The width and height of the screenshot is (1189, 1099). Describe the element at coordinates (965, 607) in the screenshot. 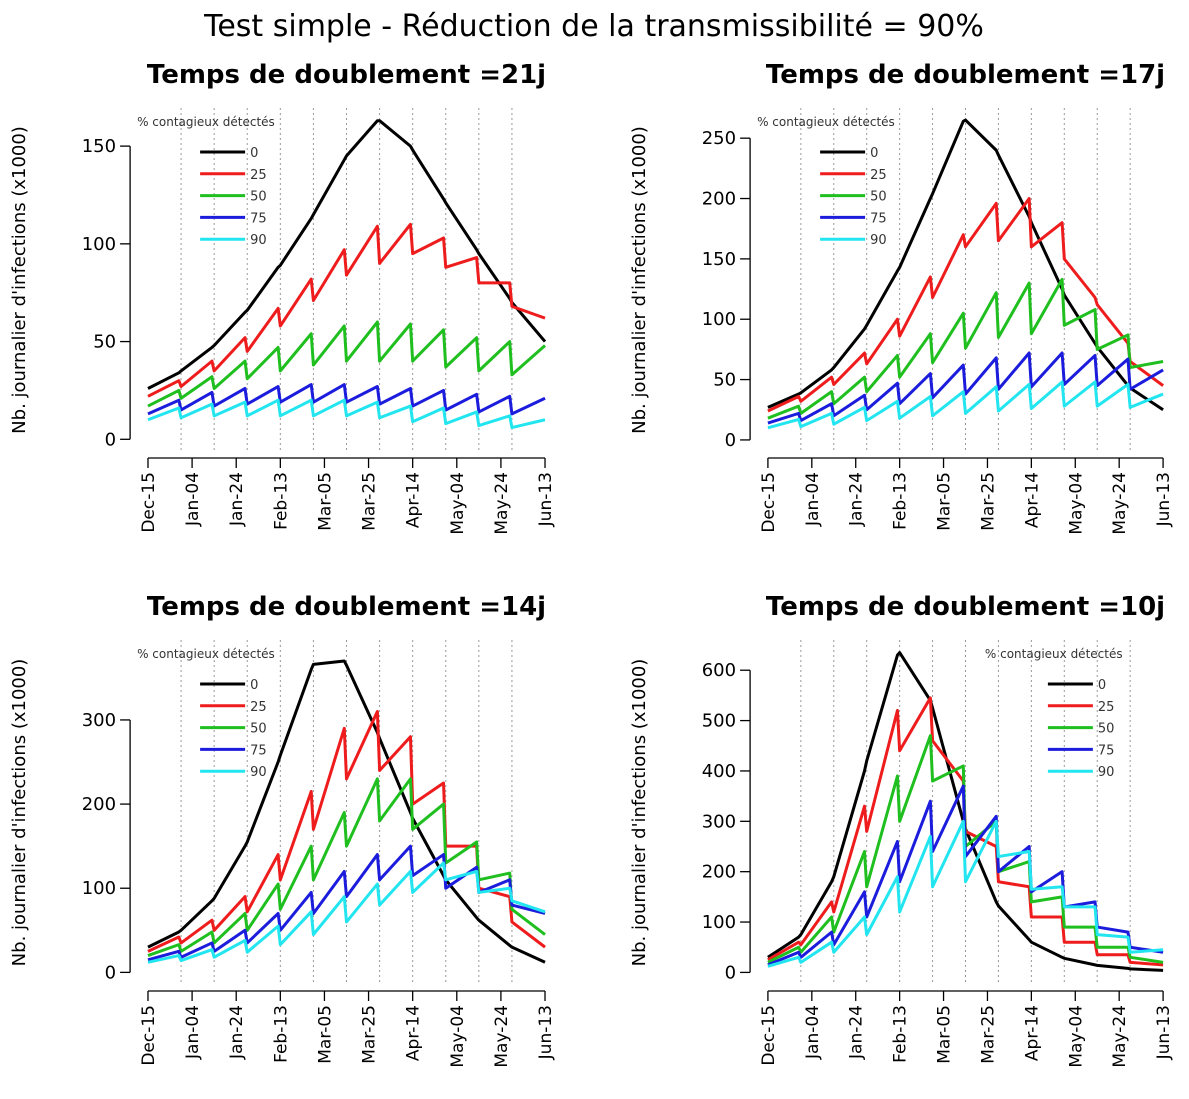

I see `panel-title: Temps de doublement =10j` at that location.